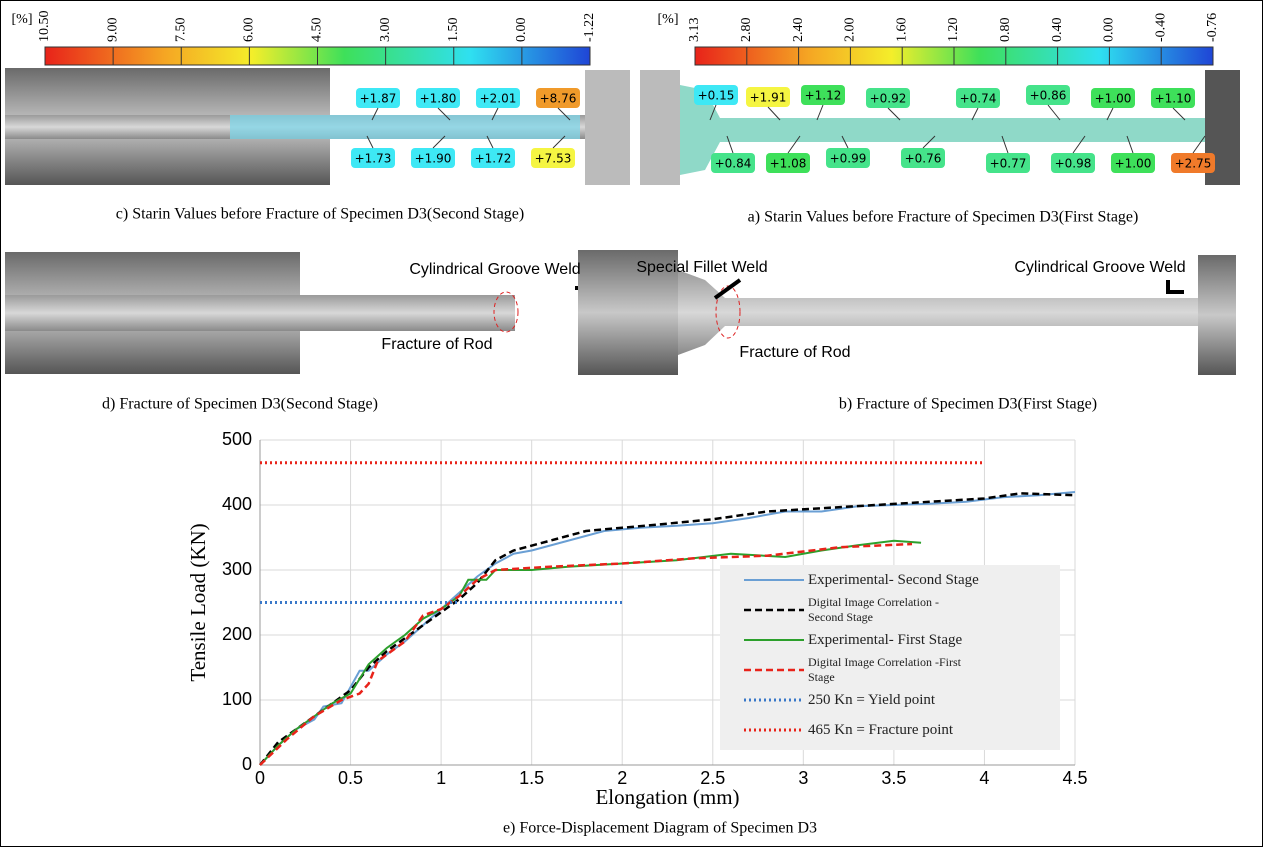  What do you see at coordinates (433, 159) in the screenshot?
I see `strain-label: +1.90` at bounding box center [433, 159].